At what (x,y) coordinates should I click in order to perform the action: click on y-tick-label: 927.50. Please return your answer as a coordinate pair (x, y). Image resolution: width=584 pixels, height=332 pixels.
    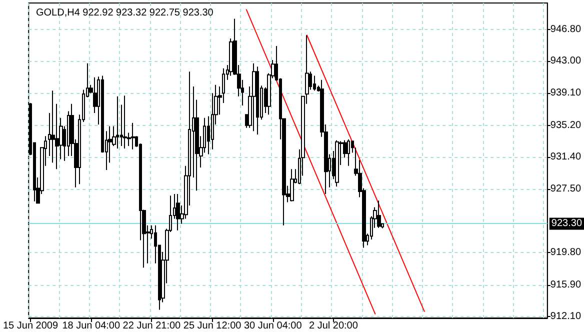
    Looking at the image, I should click on (566, 189).